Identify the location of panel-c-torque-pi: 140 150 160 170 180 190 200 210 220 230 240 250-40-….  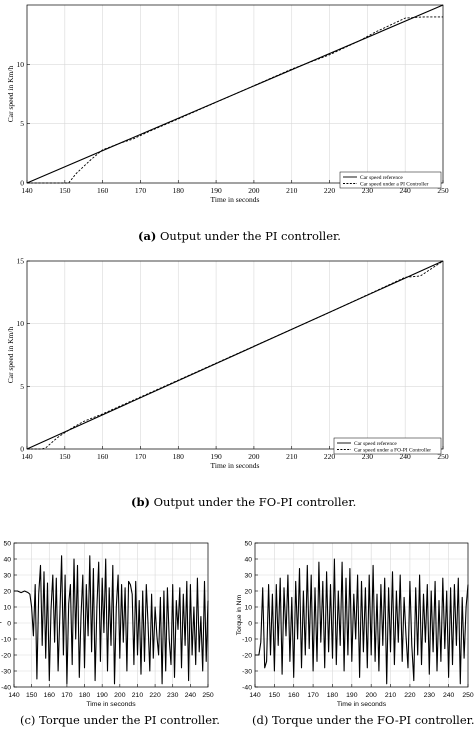
(107, 625).